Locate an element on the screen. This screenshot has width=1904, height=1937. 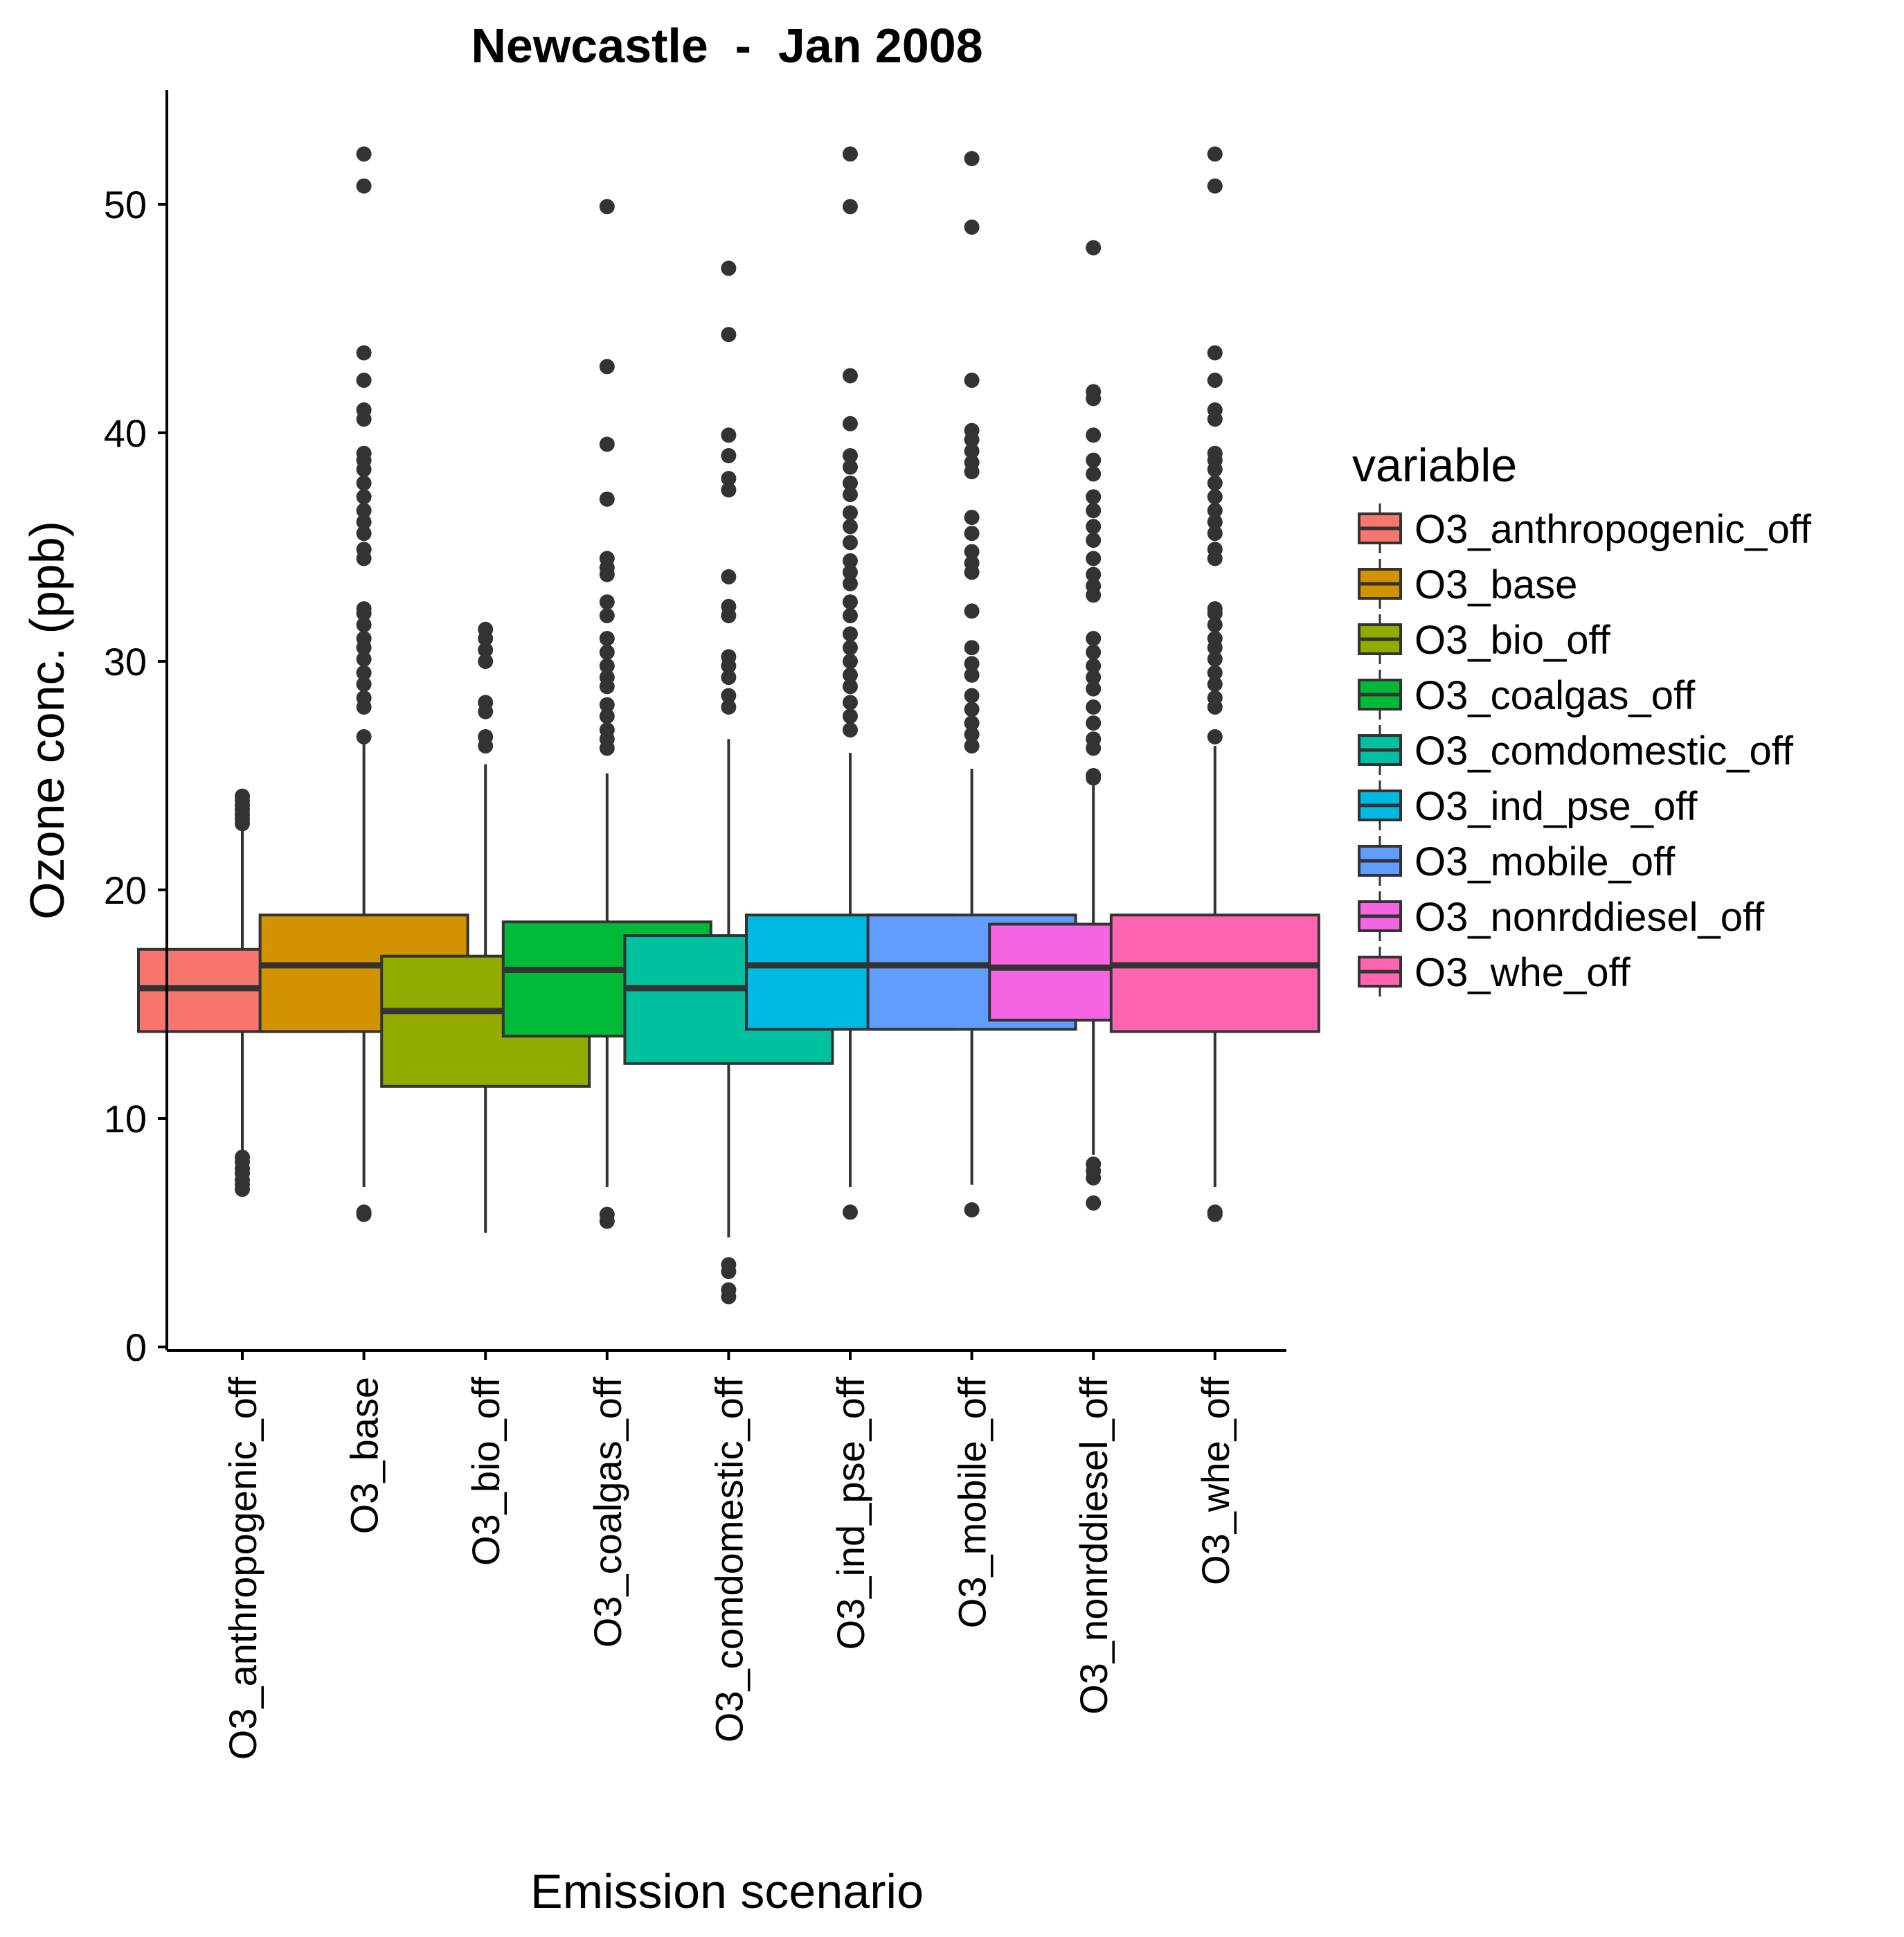
y-ticks: 0 10 20 30 40 50 is located at coordinates (135, 776).